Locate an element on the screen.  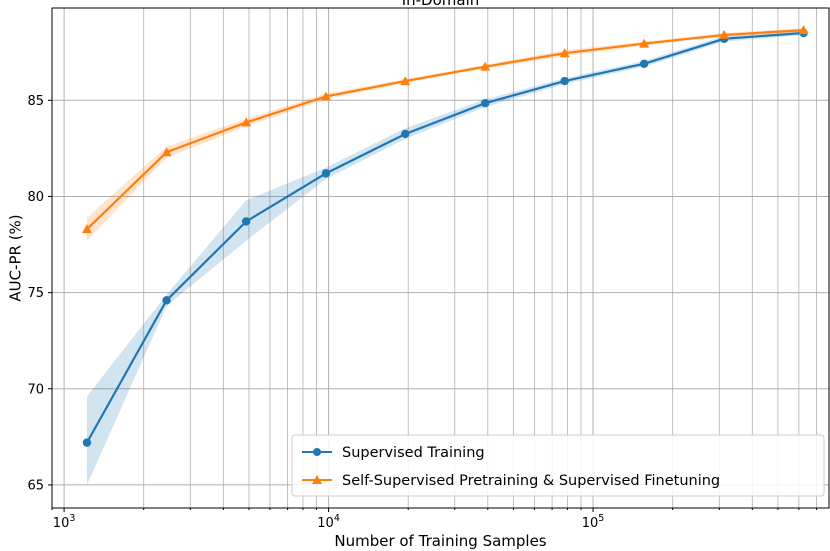
x-tick-label-exponent: 4 is located at coordinates (337, 518).